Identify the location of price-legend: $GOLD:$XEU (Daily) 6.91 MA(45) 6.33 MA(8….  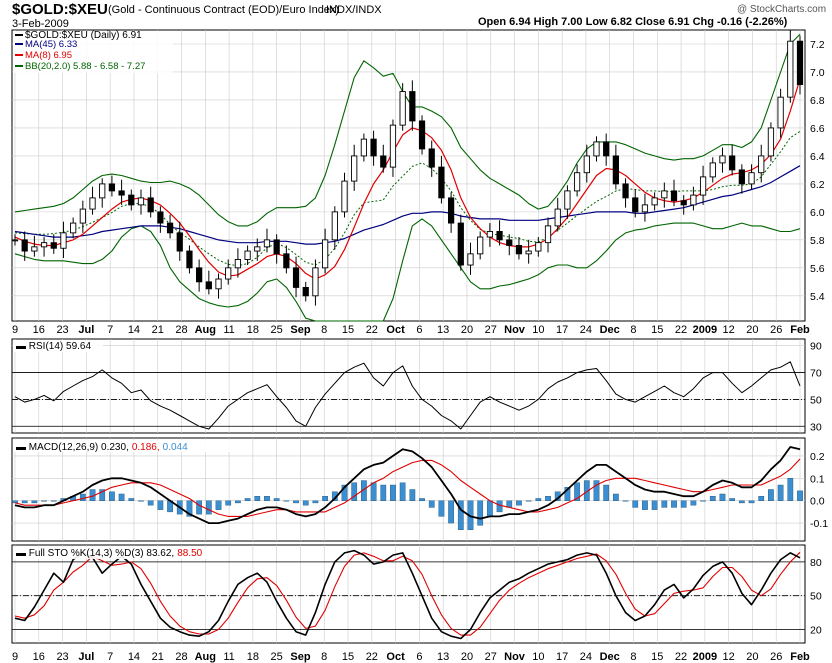
(93, 51).